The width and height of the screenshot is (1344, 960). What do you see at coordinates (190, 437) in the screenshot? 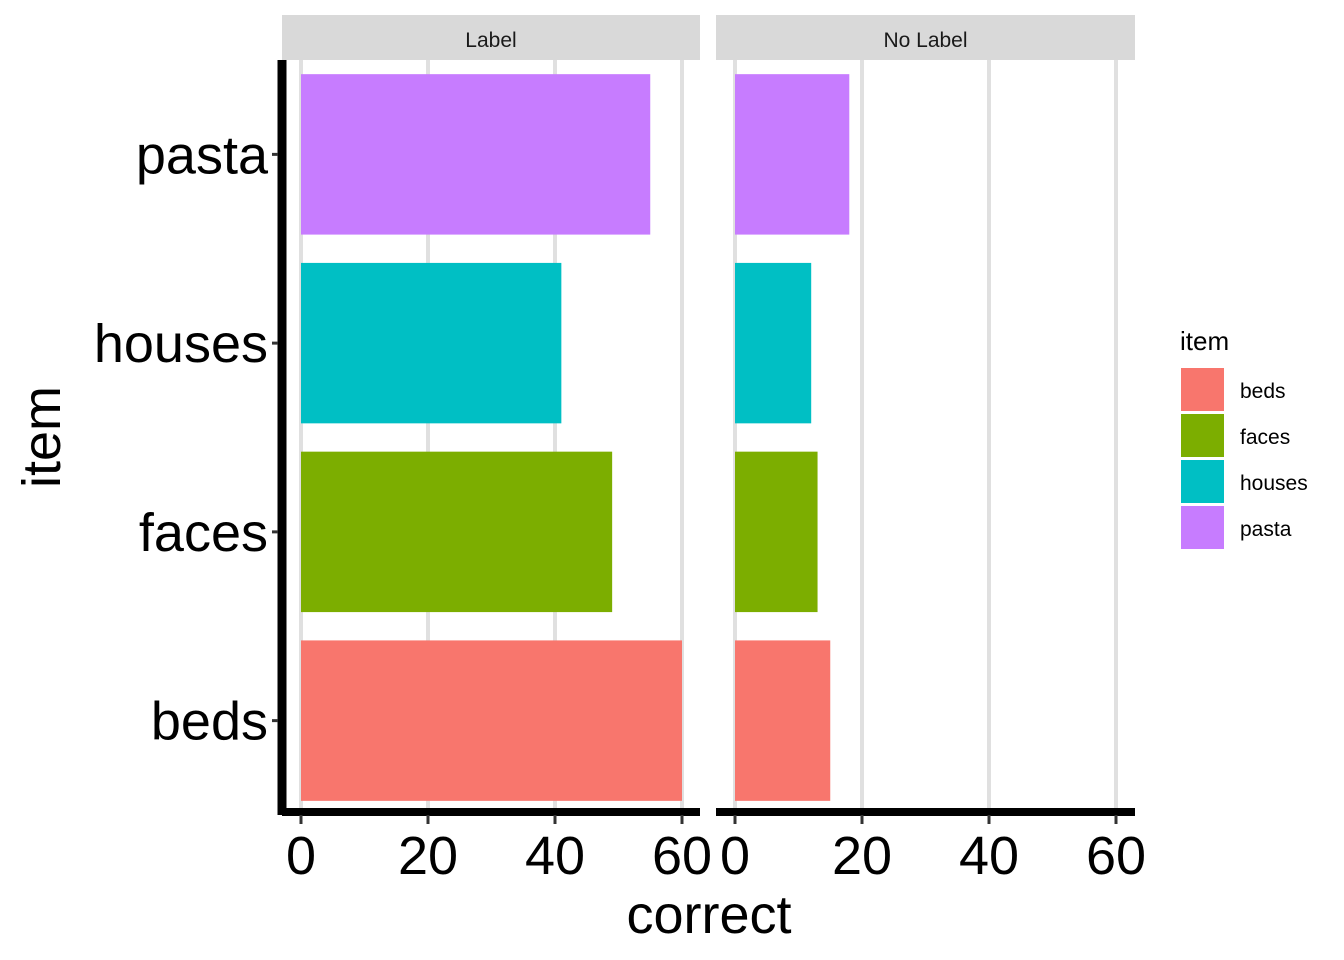
I see `y-axis: beds faces houses pasta` at bounding box center [190, 437].